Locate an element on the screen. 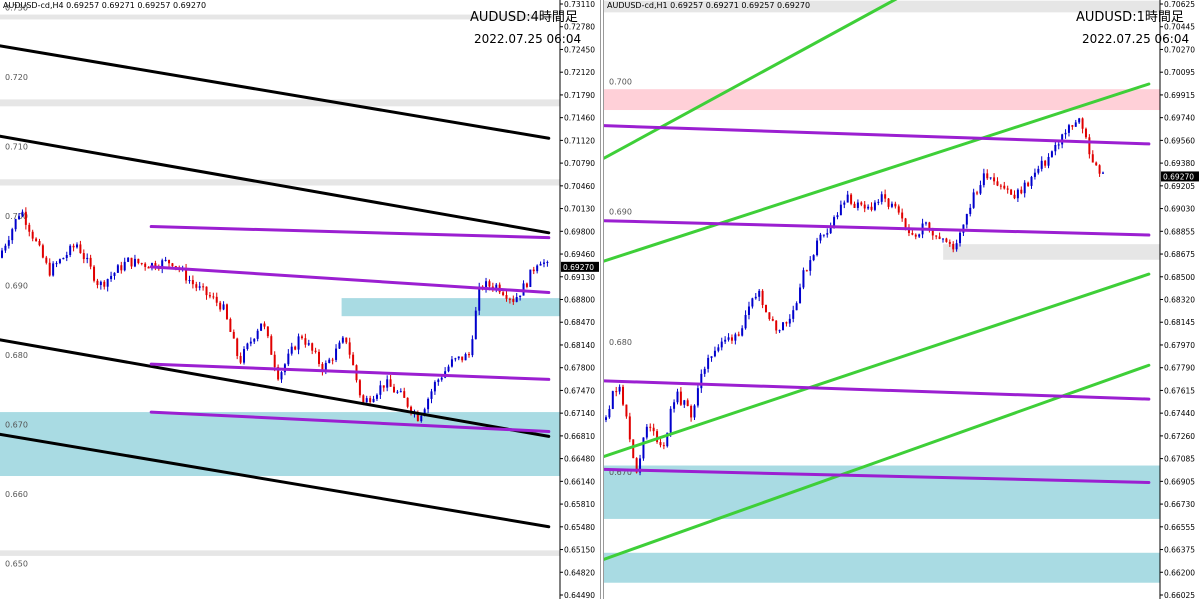 The image size is (1200, 599). price-tick-label: 0.68140 is located at coordinates (579, 345).